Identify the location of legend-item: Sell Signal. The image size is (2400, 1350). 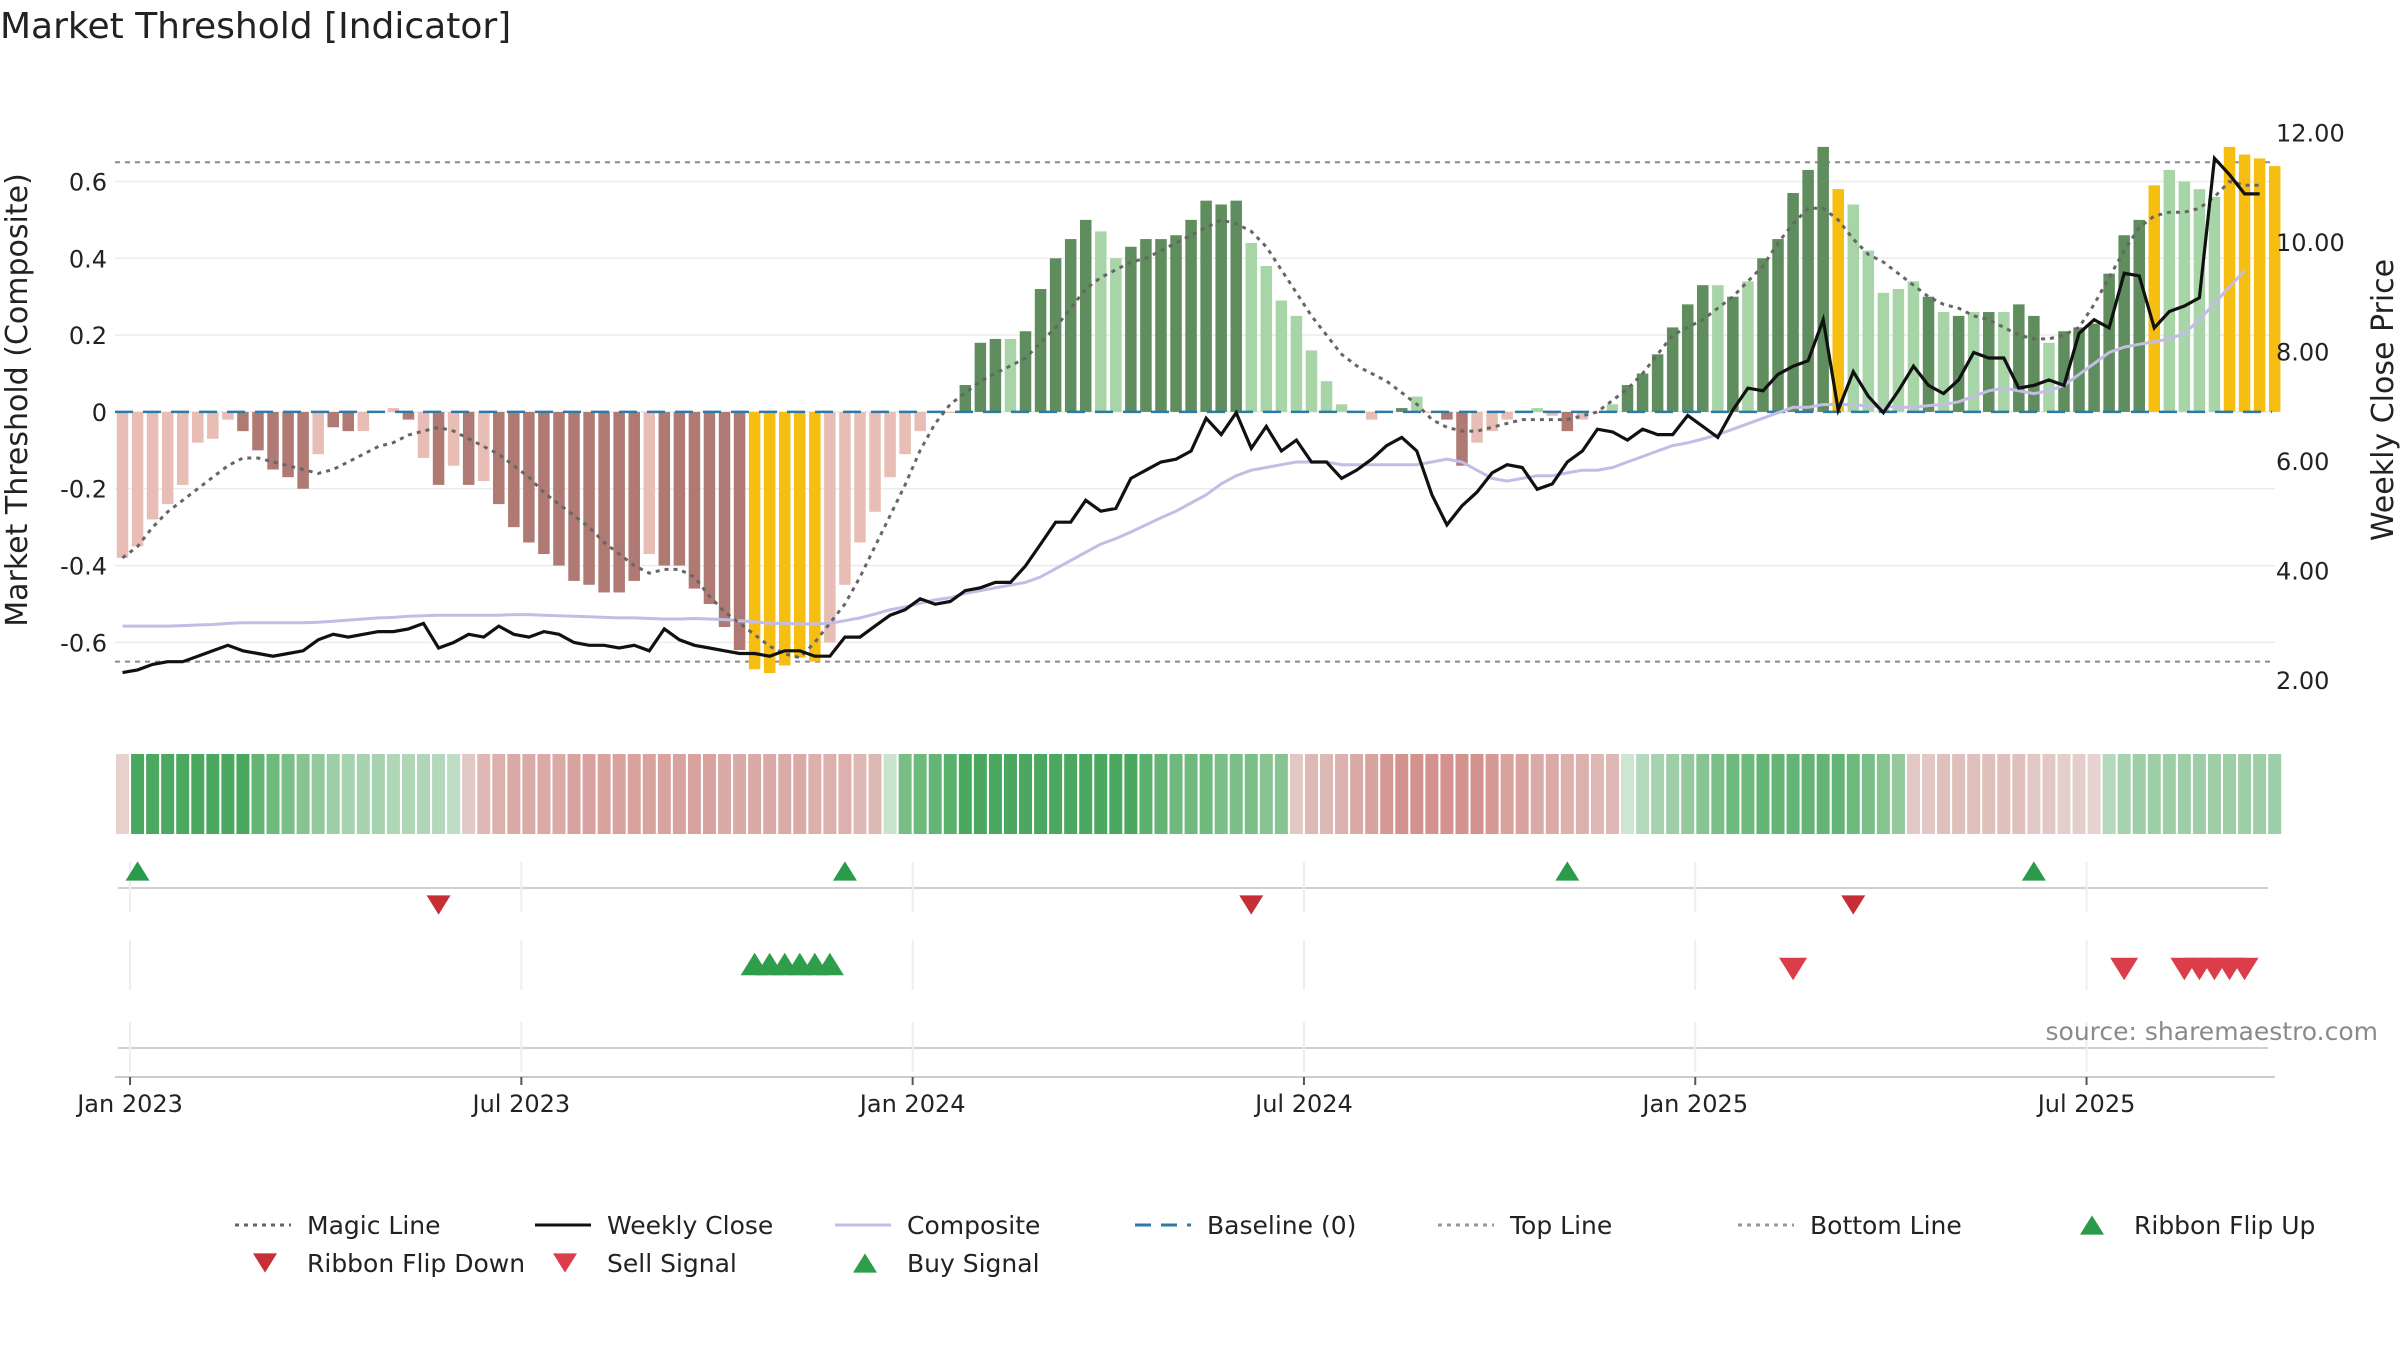
(645, 1263).